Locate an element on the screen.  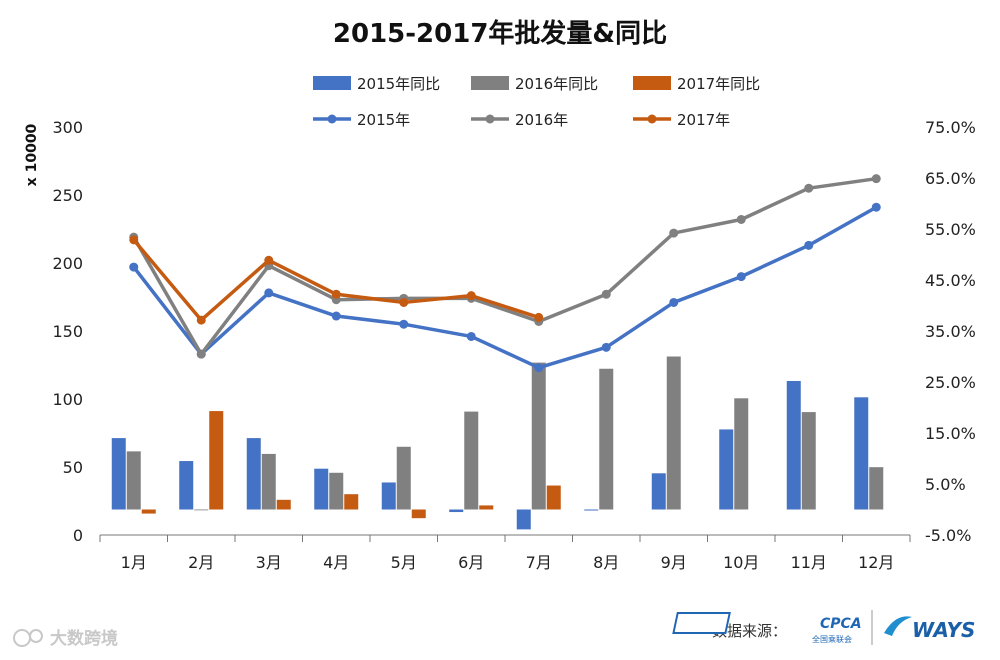
left-tick-label: 300 is located at coordinates (67, 127).